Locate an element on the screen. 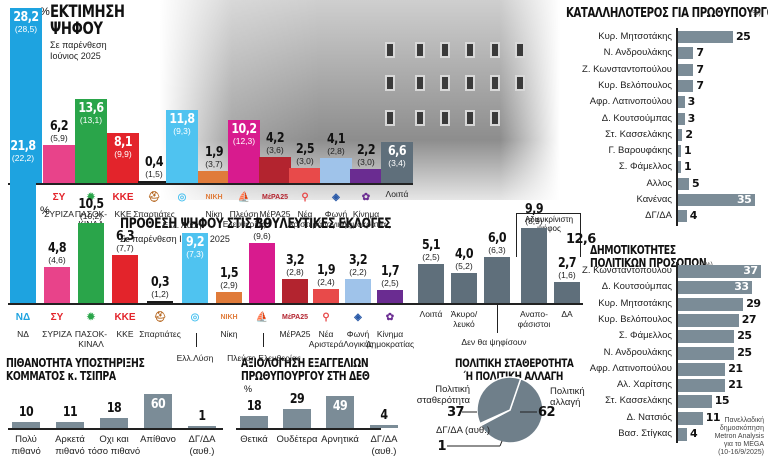 The width and height of the screenshot is (768, 459). vote-intention-prev-value: (10,2) is located at coordinates (91, 216).